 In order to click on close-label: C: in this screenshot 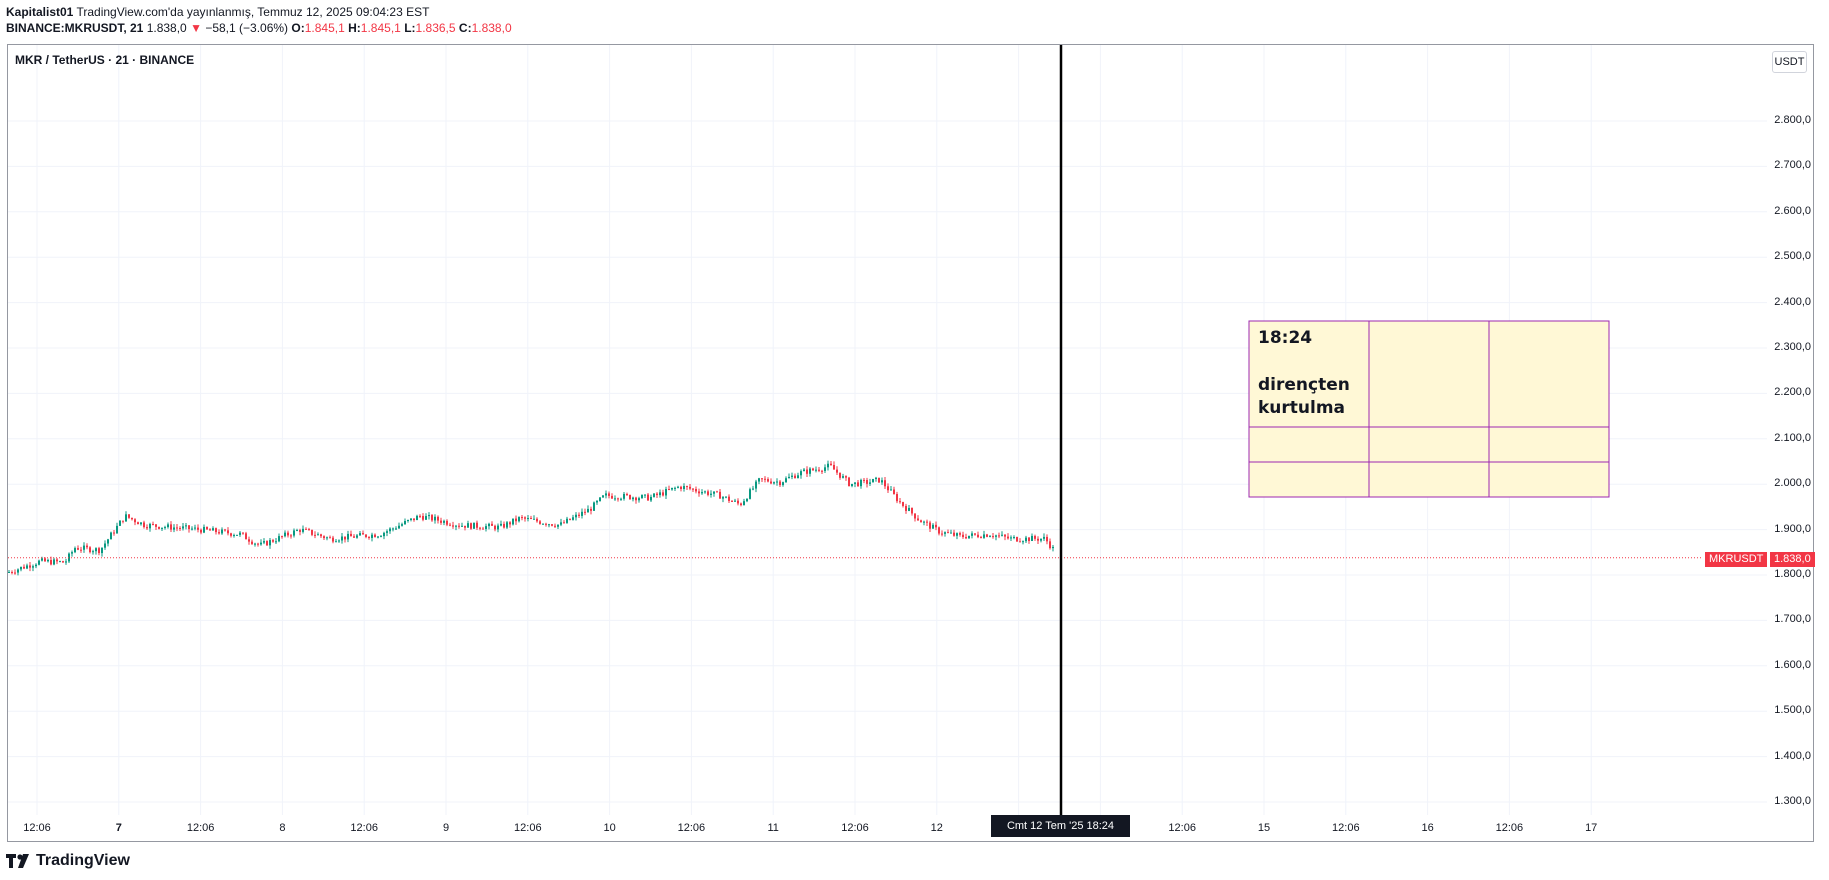, I will do `click(465, 28)`.